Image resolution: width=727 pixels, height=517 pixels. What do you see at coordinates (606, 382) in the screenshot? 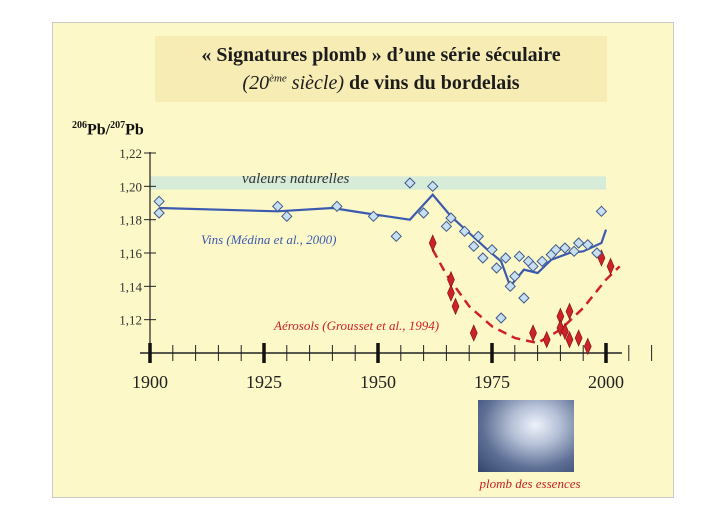
I see `x-tick-label: 2000` at bounding box center [606, 382].